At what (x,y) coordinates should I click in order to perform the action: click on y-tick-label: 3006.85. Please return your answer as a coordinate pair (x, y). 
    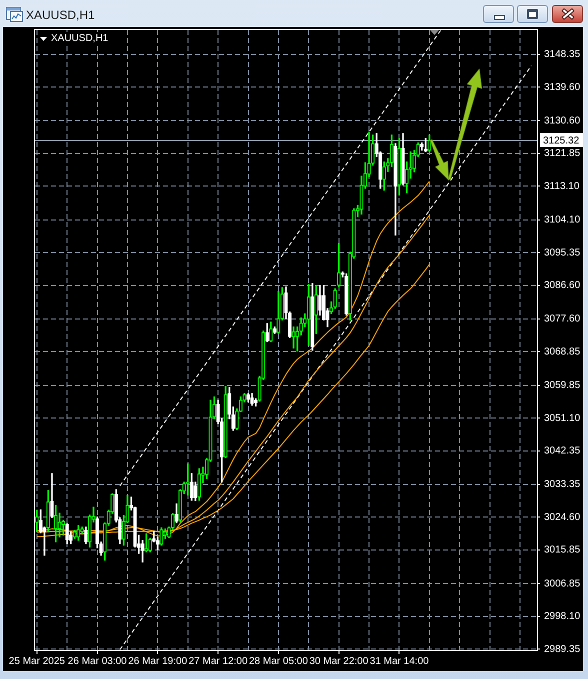
    Looking at the image, I should click on (562, 584).